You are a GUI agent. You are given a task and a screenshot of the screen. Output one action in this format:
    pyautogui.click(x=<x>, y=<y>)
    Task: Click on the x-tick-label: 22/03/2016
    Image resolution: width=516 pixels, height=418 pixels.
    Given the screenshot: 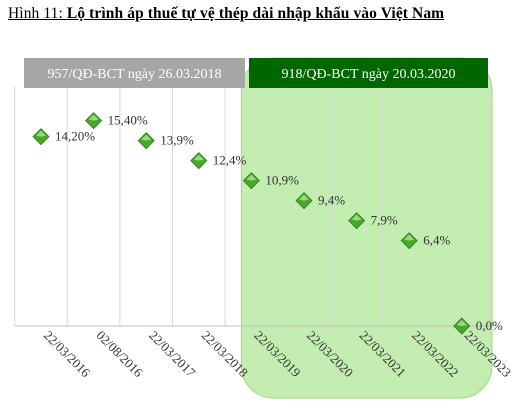 What is the action you would take?
    pyautogui.click(x=67, y=354)
    